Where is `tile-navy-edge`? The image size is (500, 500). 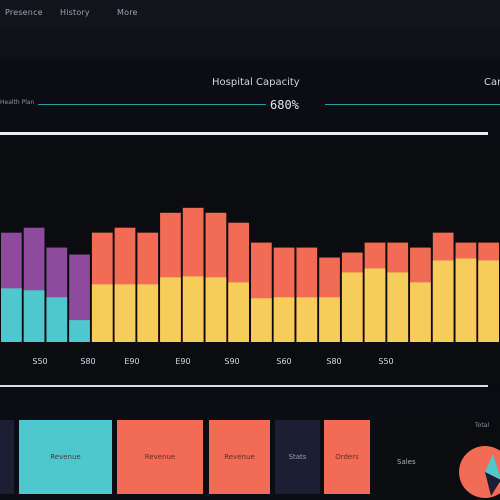 tile-navy-edge is located at coordinates (7, 457).